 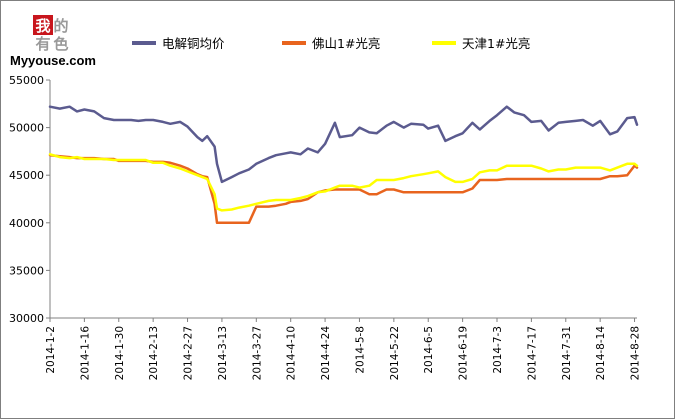 What do you see at coordinates (60, 26) in the screenshot?
I see `logo-char-2: 的` at bounding box center [60, 26].